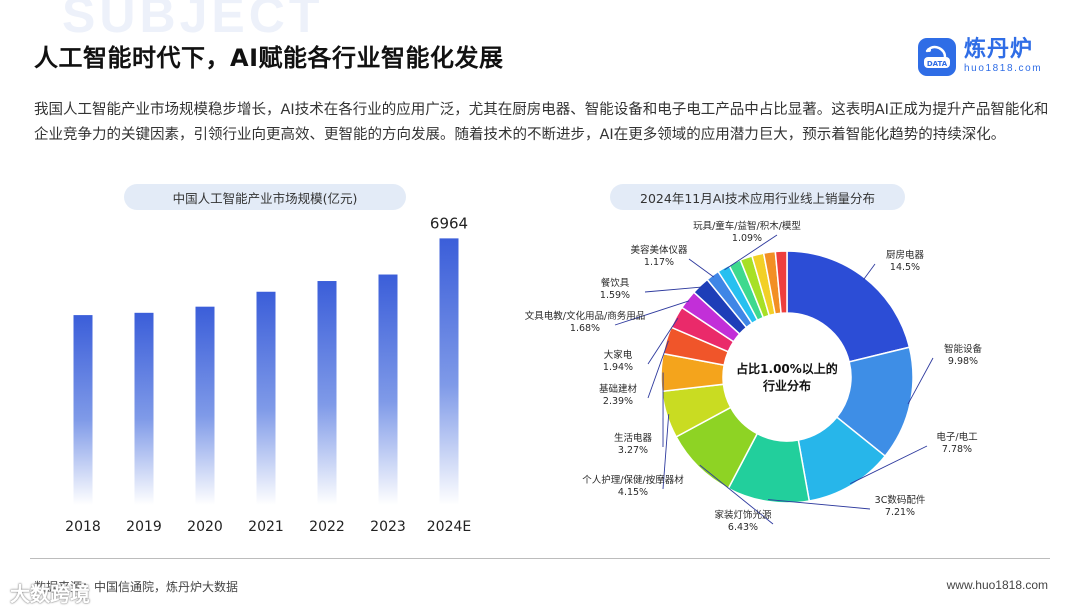 This screenshot has width=1080, height=608. I want to click on background-watermark-word: SUBJECT, so click(193, 21).